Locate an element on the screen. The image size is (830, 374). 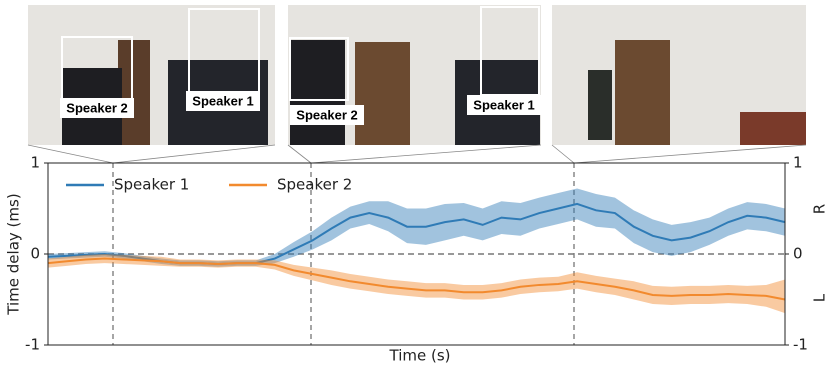
legend-label: Speaker 1 is located at coordinates (151, 185).